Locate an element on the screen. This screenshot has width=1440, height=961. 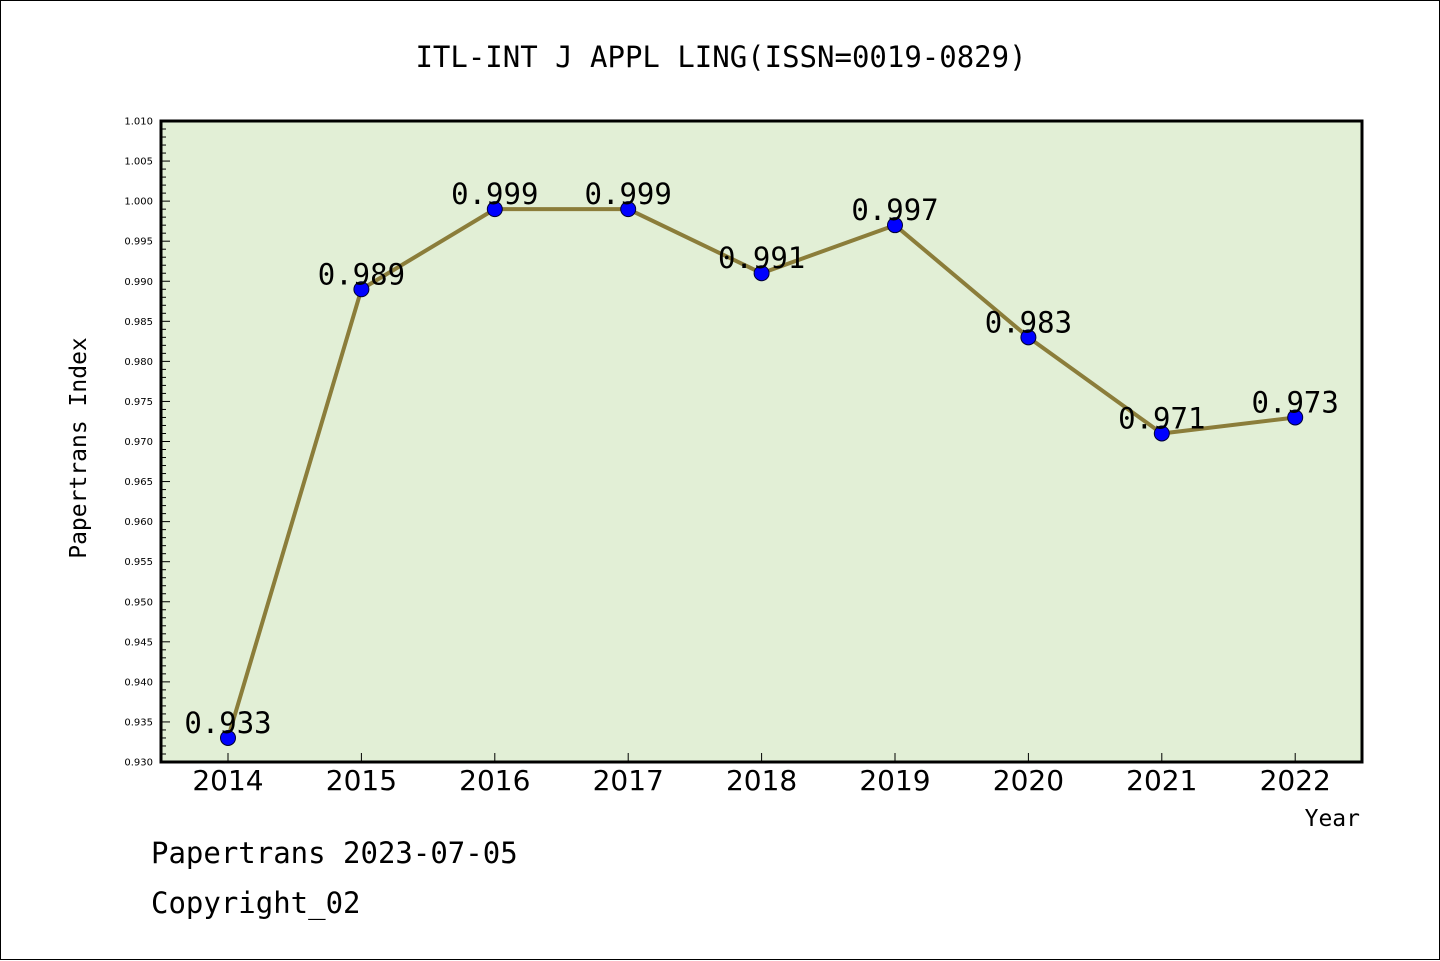
y-tick-label: 0.945 is located at coordinates (138, 642).